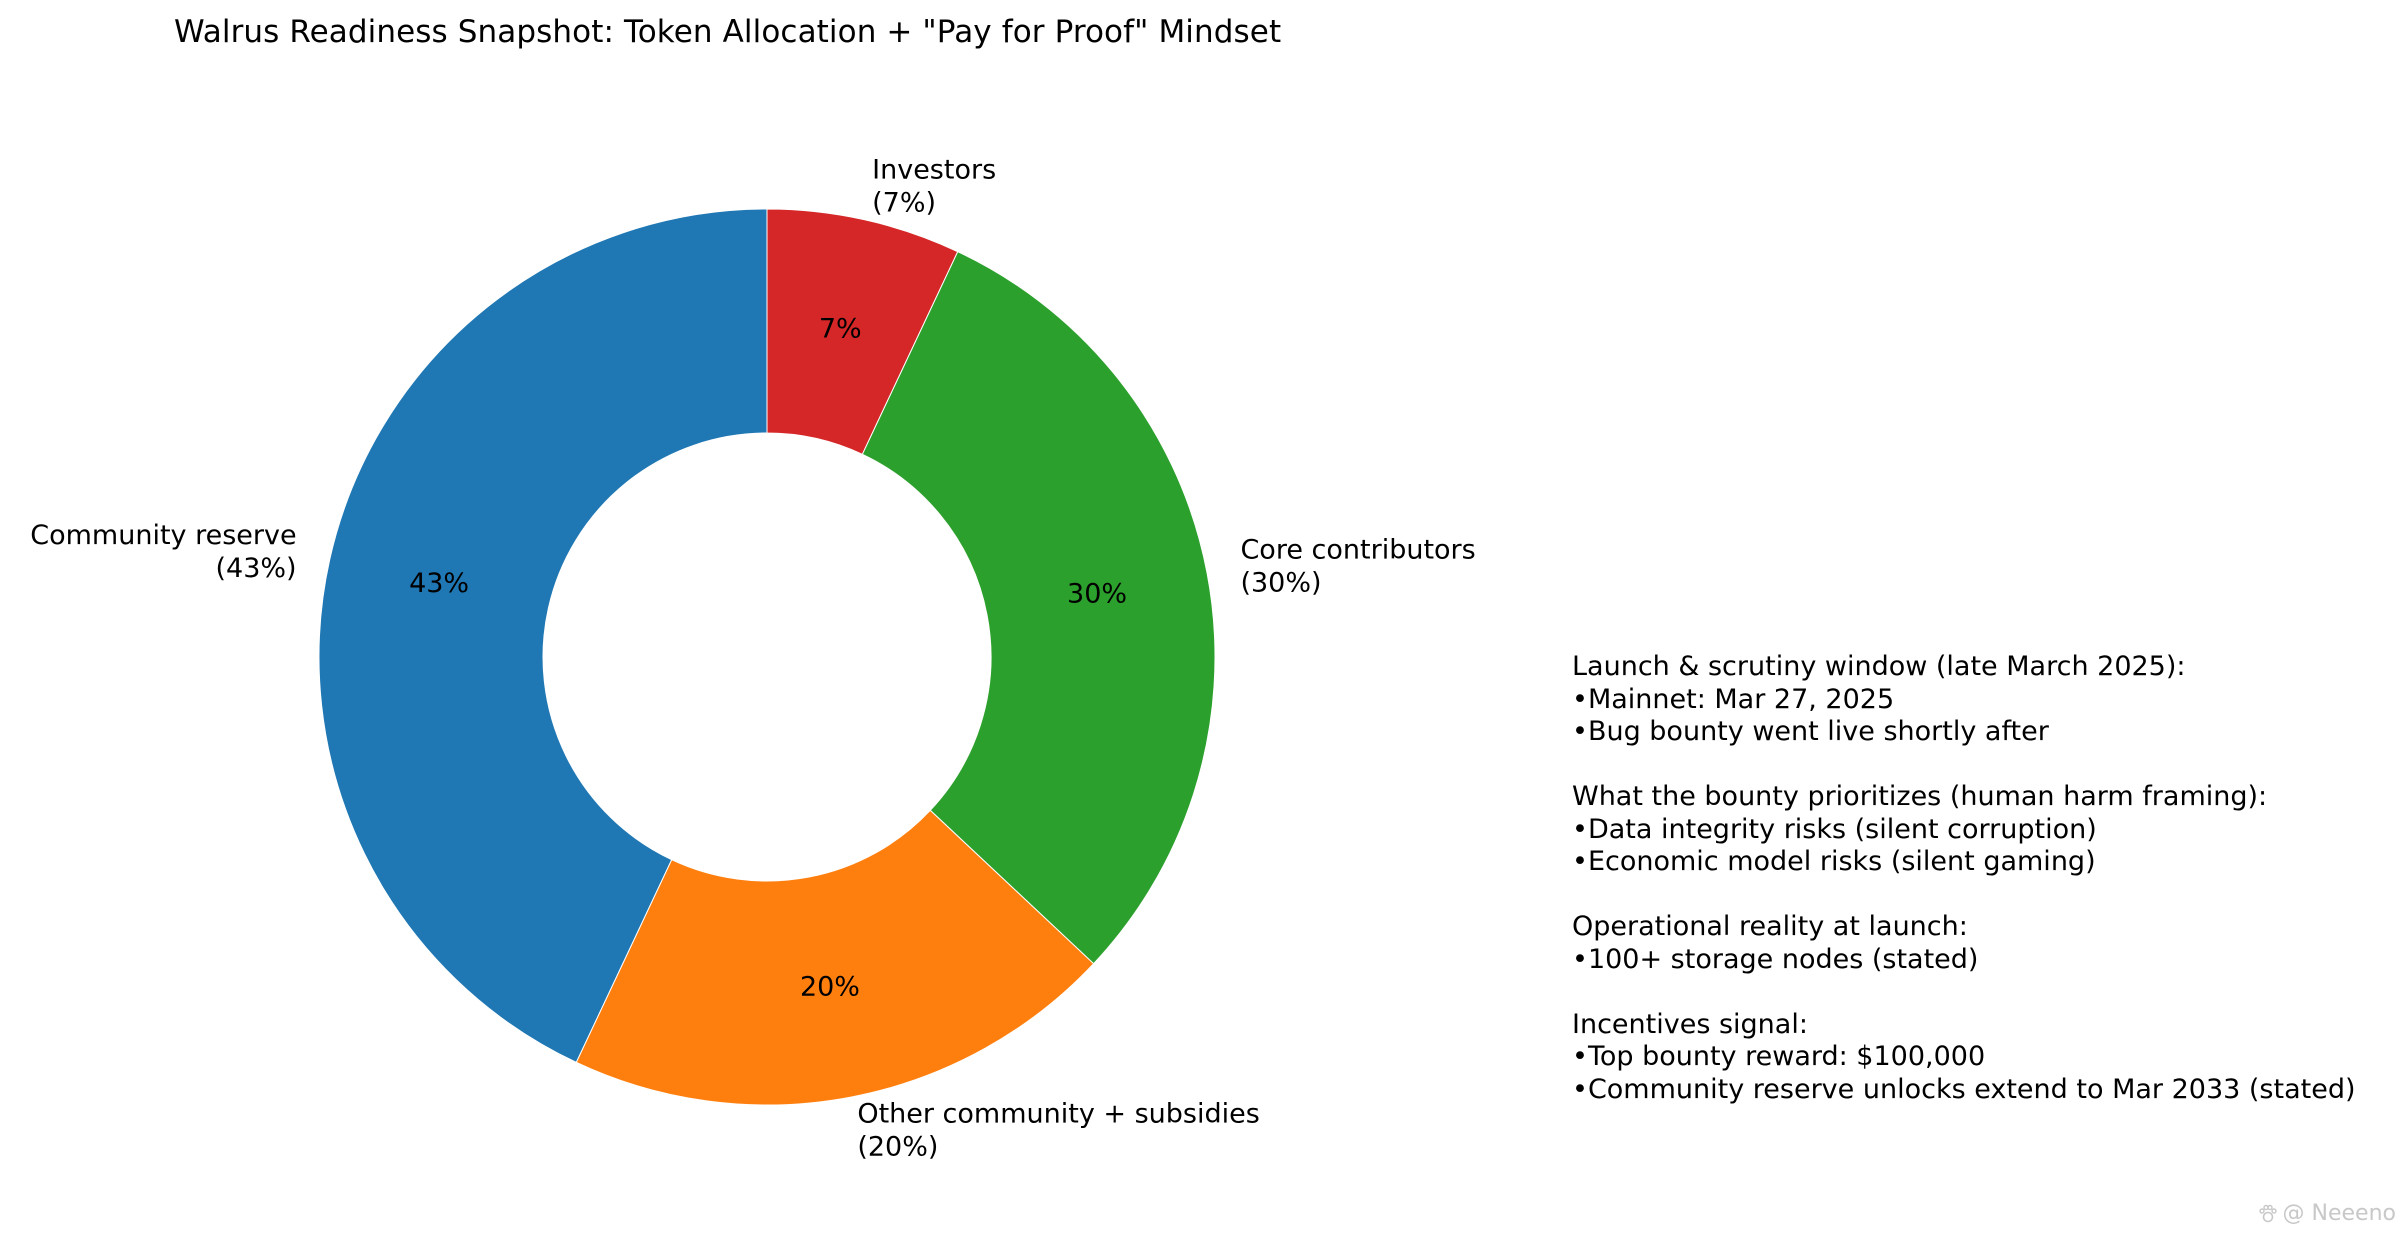  I want to click on slice-community-reserve, so click(543, 636).